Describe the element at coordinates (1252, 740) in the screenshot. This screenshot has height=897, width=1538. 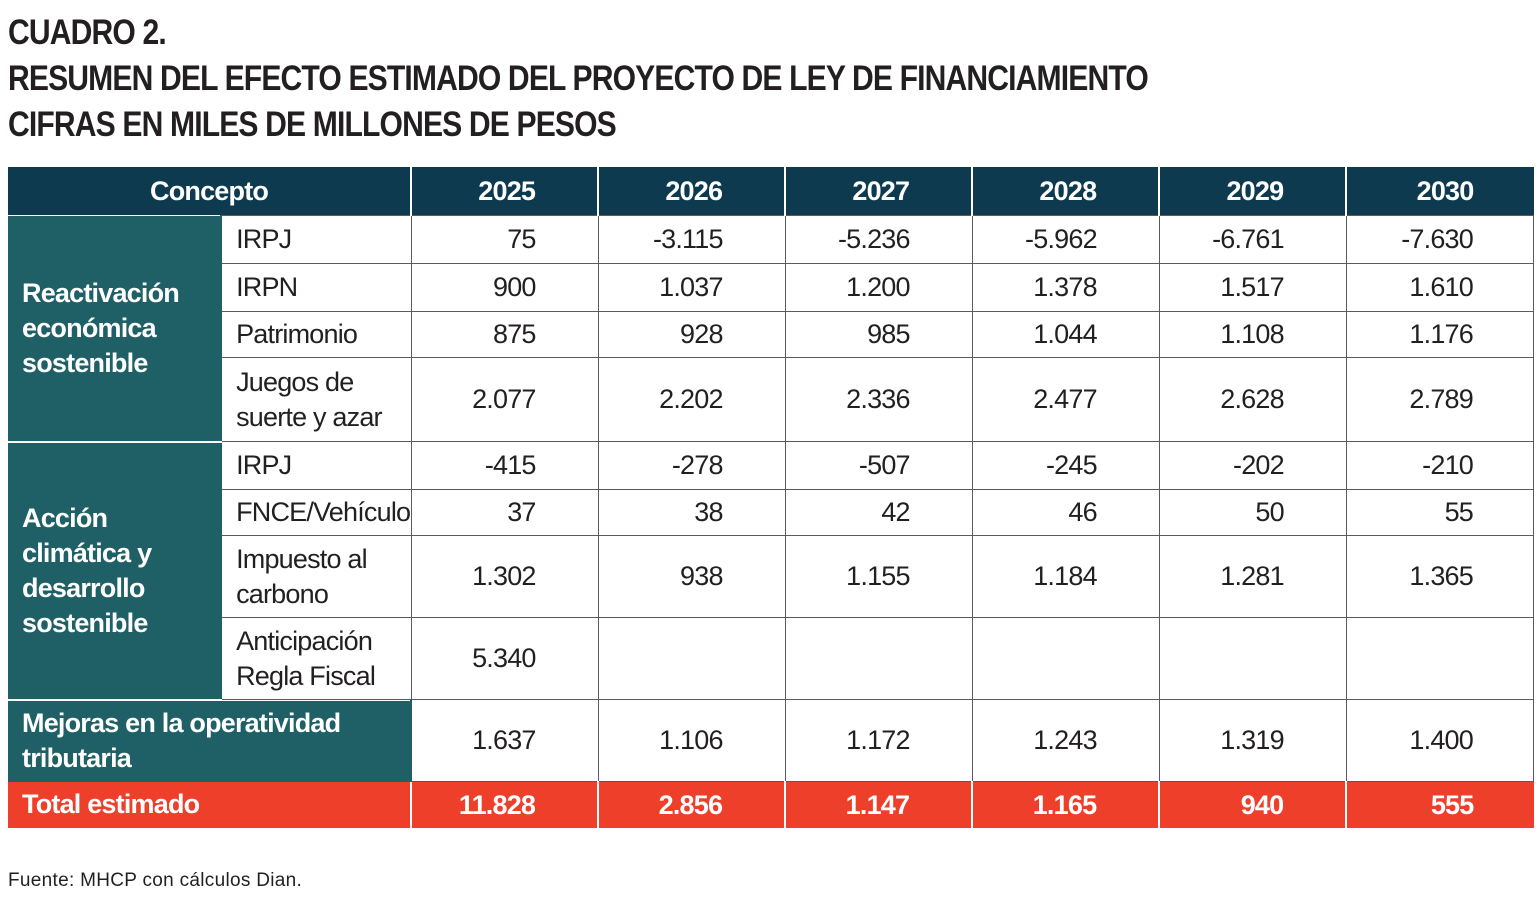
I see `cell-value: 1.319` at that location.